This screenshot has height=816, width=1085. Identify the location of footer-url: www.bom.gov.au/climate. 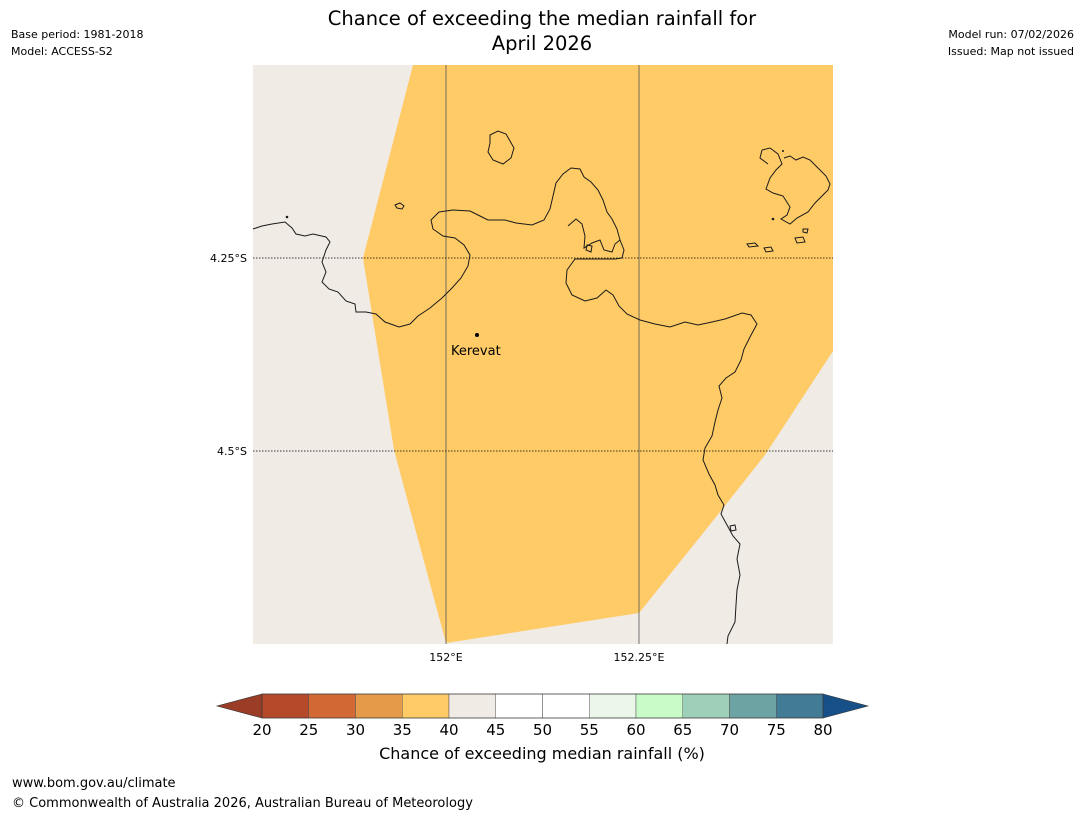
(94, 783).